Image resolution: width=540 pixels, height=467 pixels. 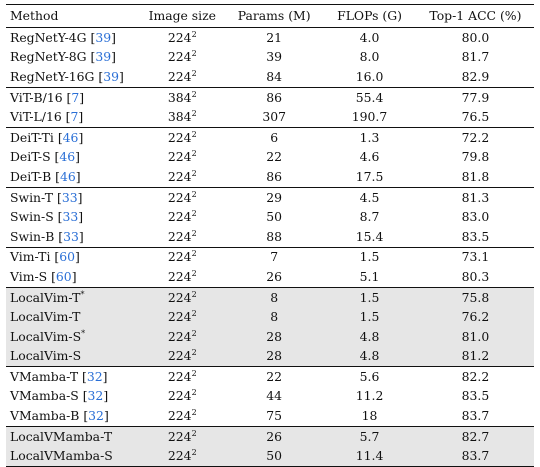 I want to click on method-name: DeiT-S, so click(x=30, y=157).